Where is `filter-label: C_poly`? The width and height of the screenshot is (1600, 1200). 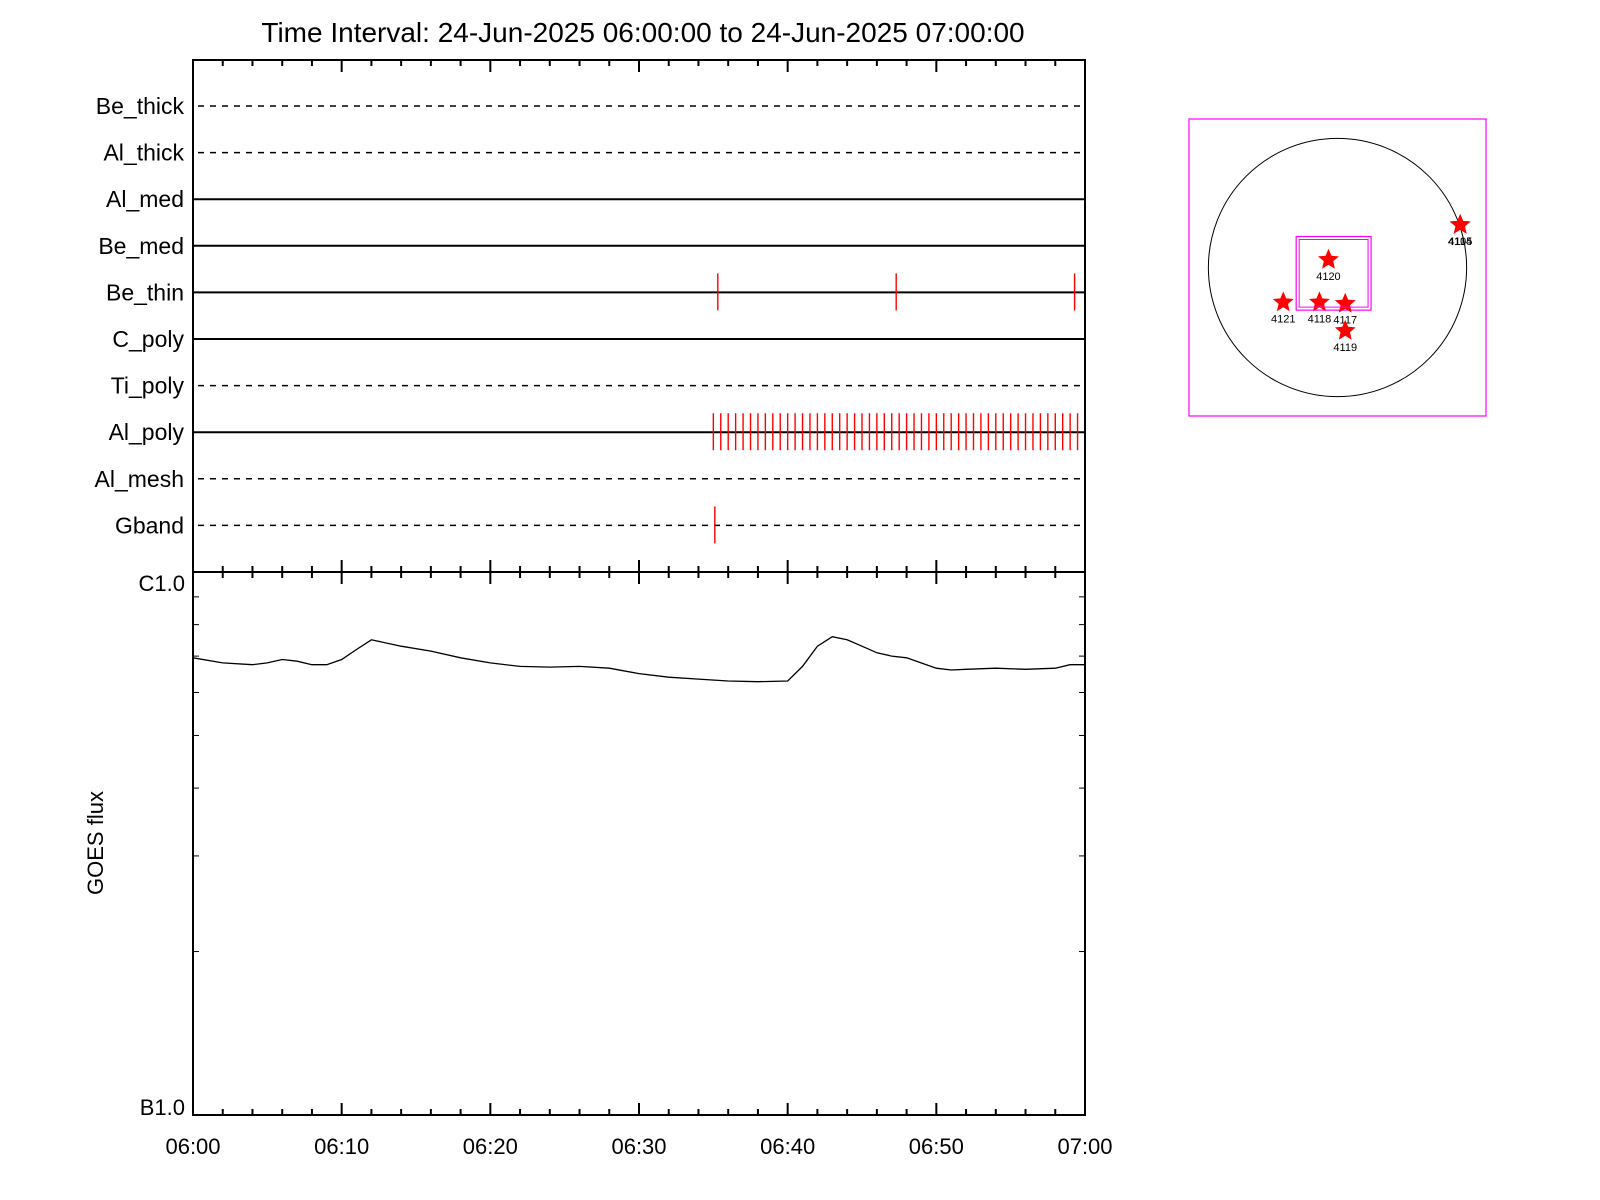
filter-label: C_poly is located at coordinates (148, 339).